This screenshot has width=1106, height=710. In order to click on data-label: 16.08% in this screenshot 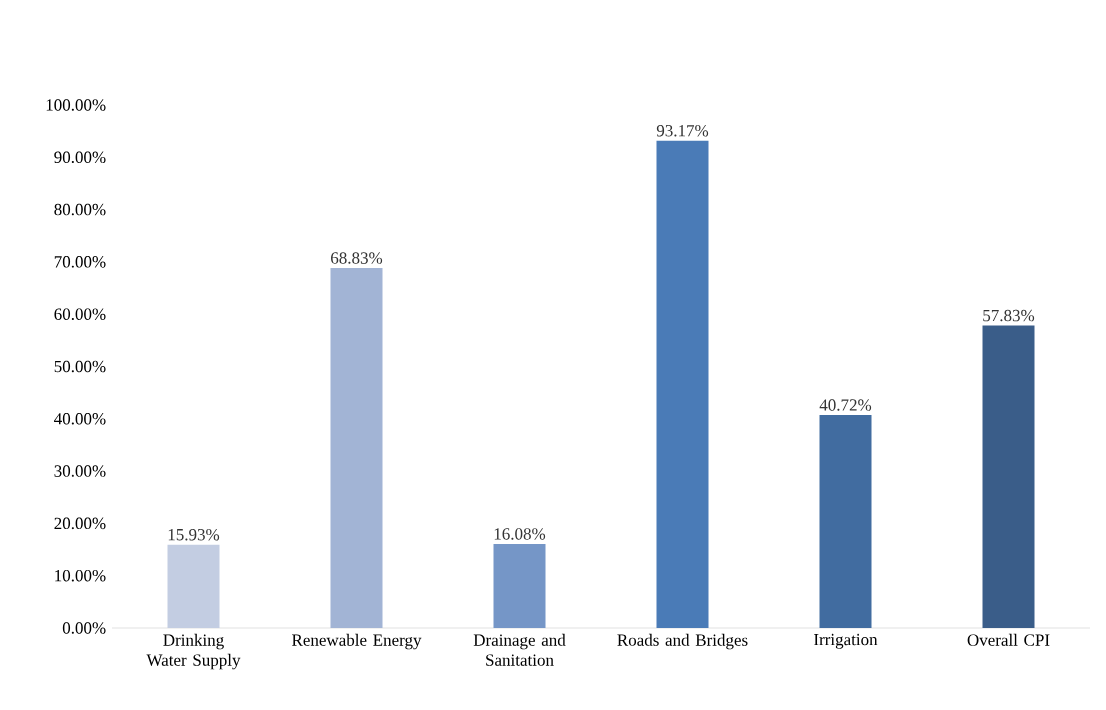, I will do `click(520, 534)`.